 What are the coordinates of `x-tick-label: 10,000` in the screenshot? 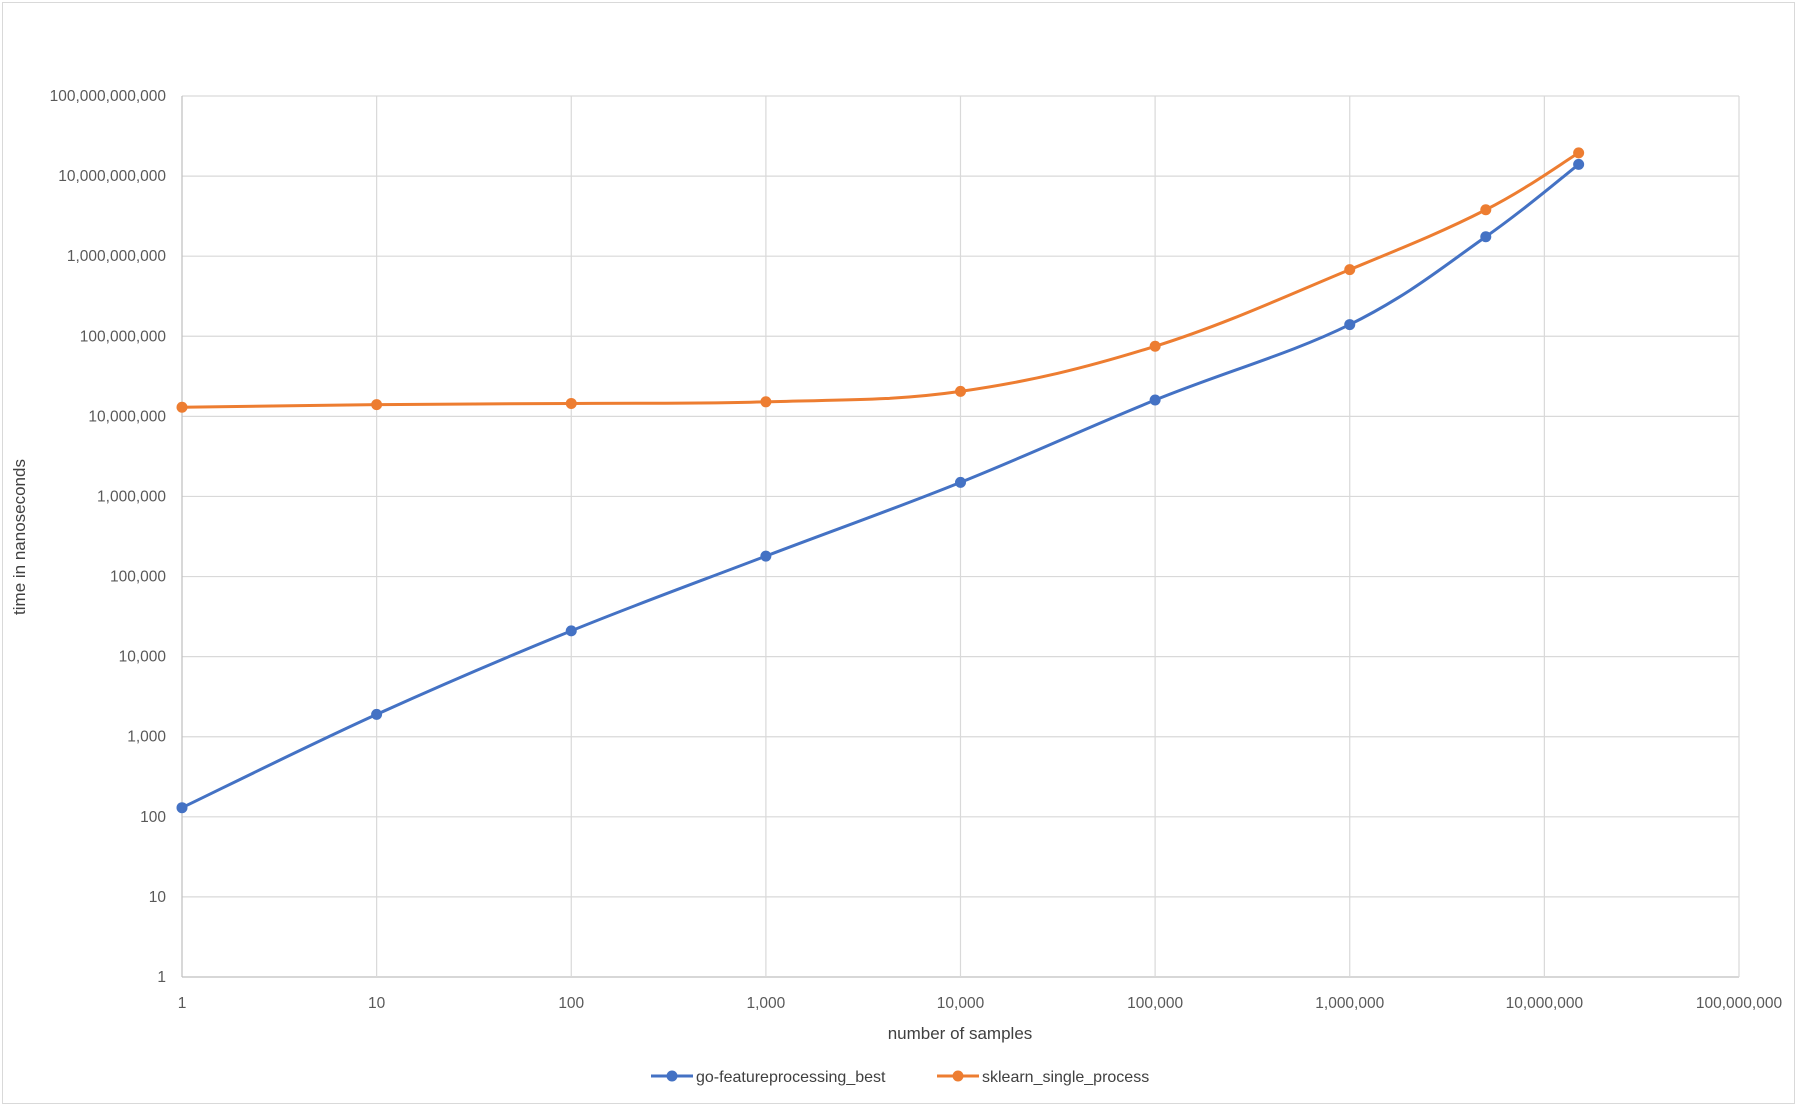 It's located at (961, 1003).